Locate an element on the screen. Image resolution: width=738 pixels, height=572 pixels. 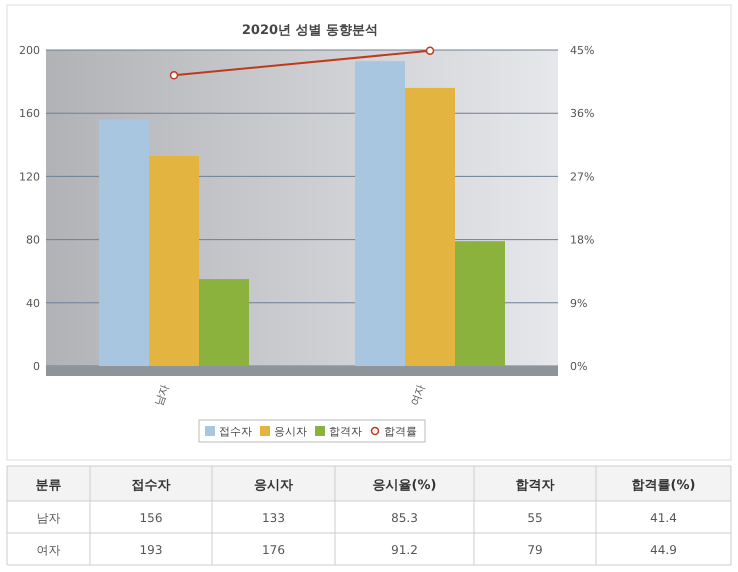
data-label: 176 is located at coordinates (273, 550).